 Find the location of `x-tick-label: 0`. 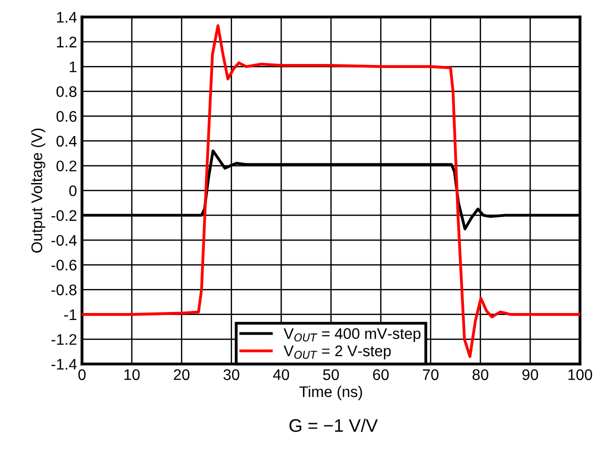

x-tick-label: 0 is located at coordinates (82, 374).